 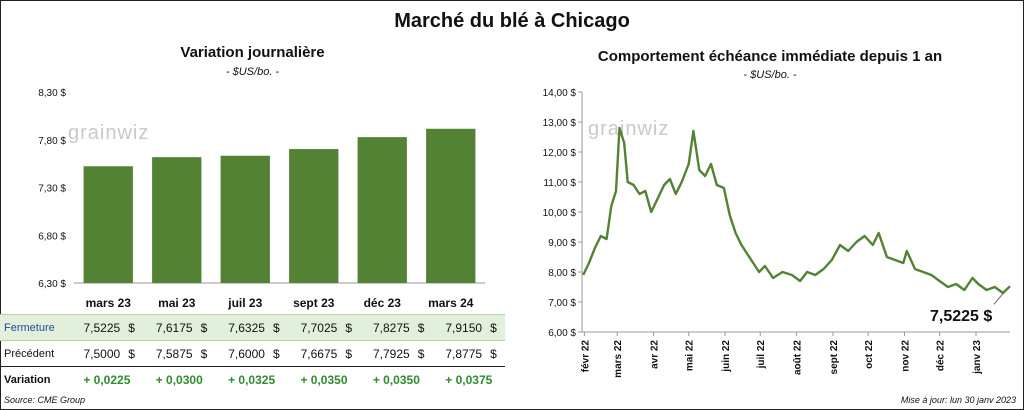 I want to click on line-y-tick-label: 10,00 $, so click(x=560, y=213).